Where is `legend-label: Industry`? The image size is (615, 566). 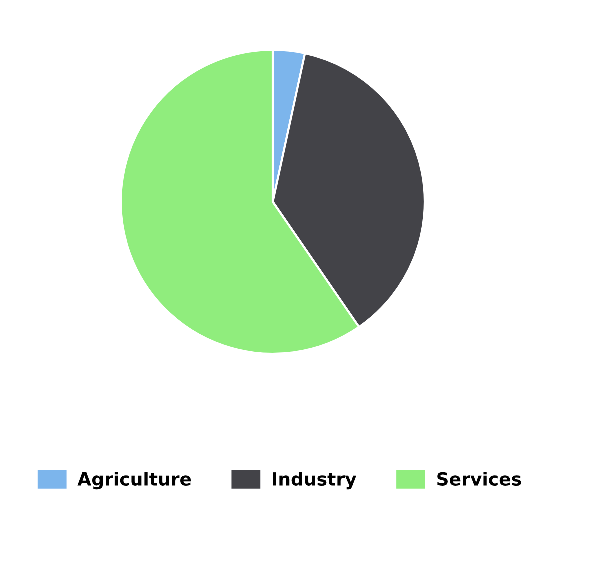
legend-label: Industry is located at coordinates (315, 481).